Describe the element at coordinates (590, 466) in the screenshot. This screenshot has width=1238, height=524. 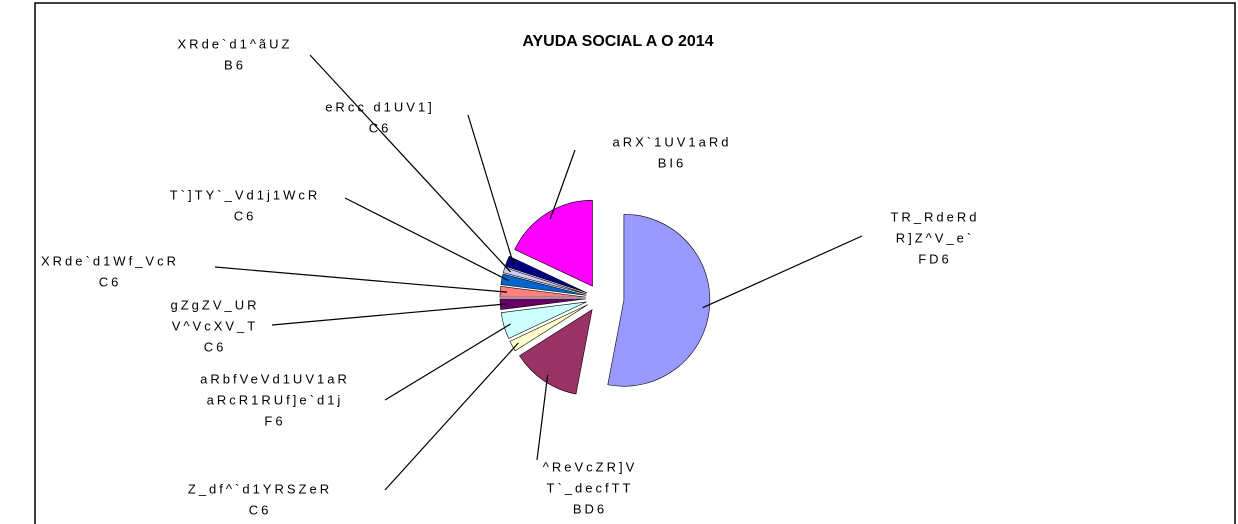
I see `slice-label: ^ReVcZR]V` at that location.